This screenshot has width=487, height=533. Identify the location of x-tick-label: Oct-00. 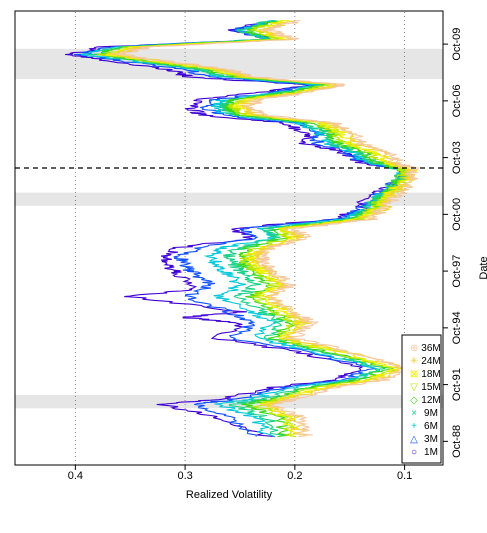
(457, 214).